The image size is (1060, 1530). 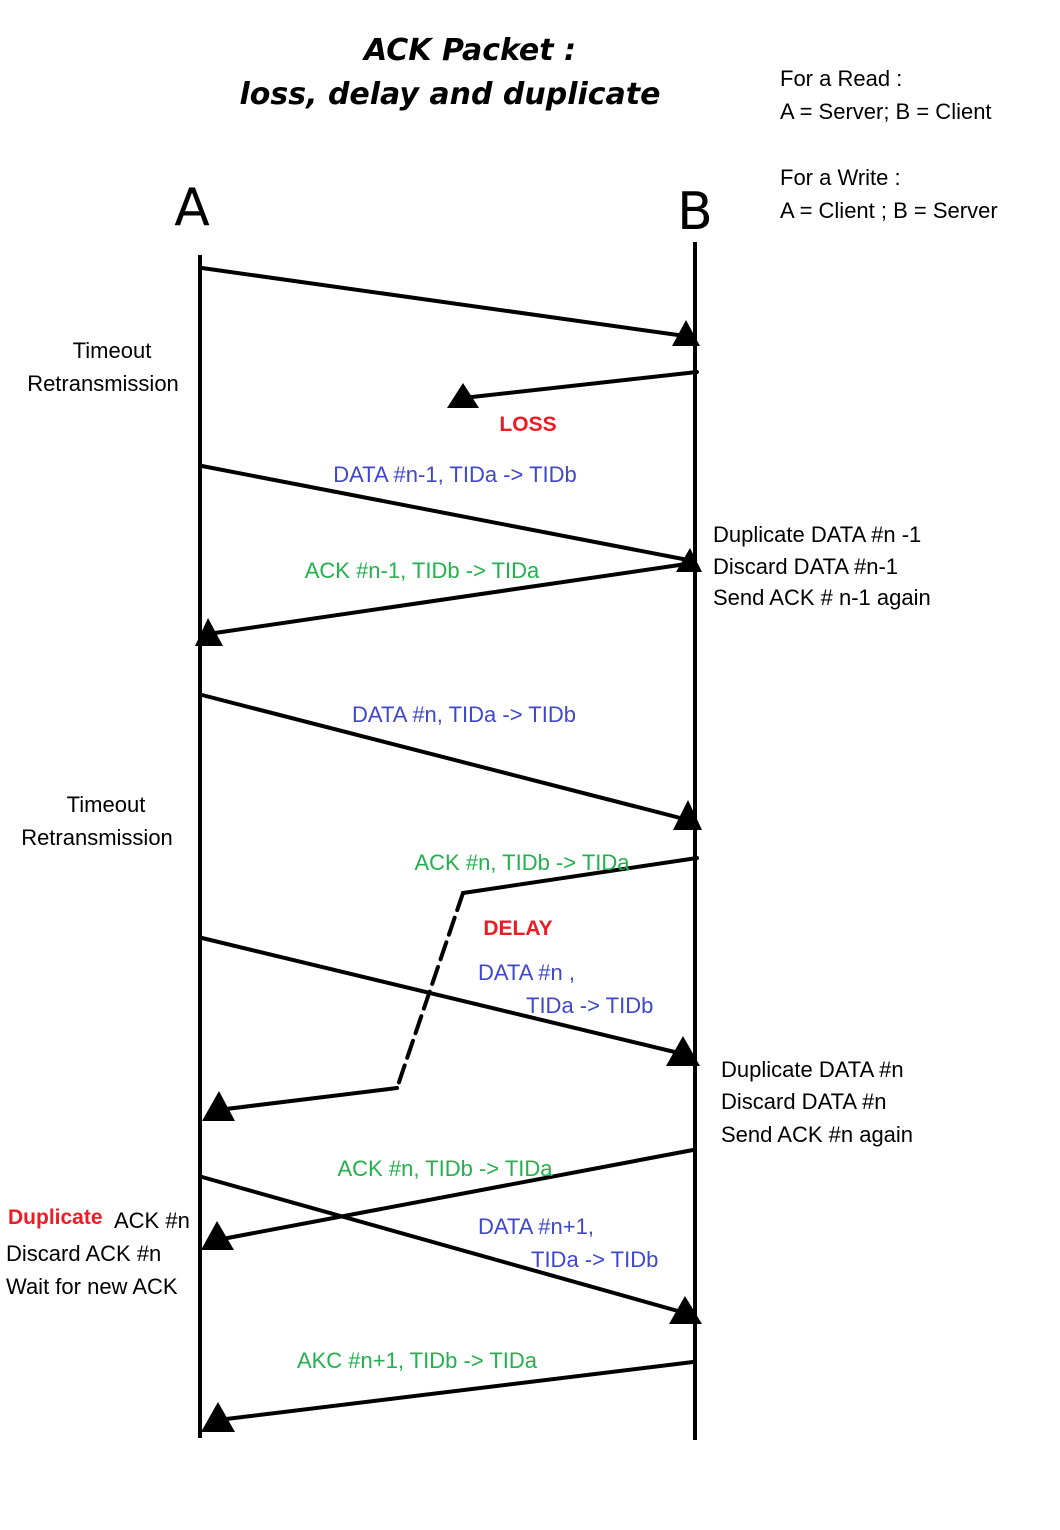 What do you see at coordinates (523, 862) in the screenshot?
I see `label-ack-n-delayed: ACK #n, TIDb -> TIDa` at bounding box center [523, 862].